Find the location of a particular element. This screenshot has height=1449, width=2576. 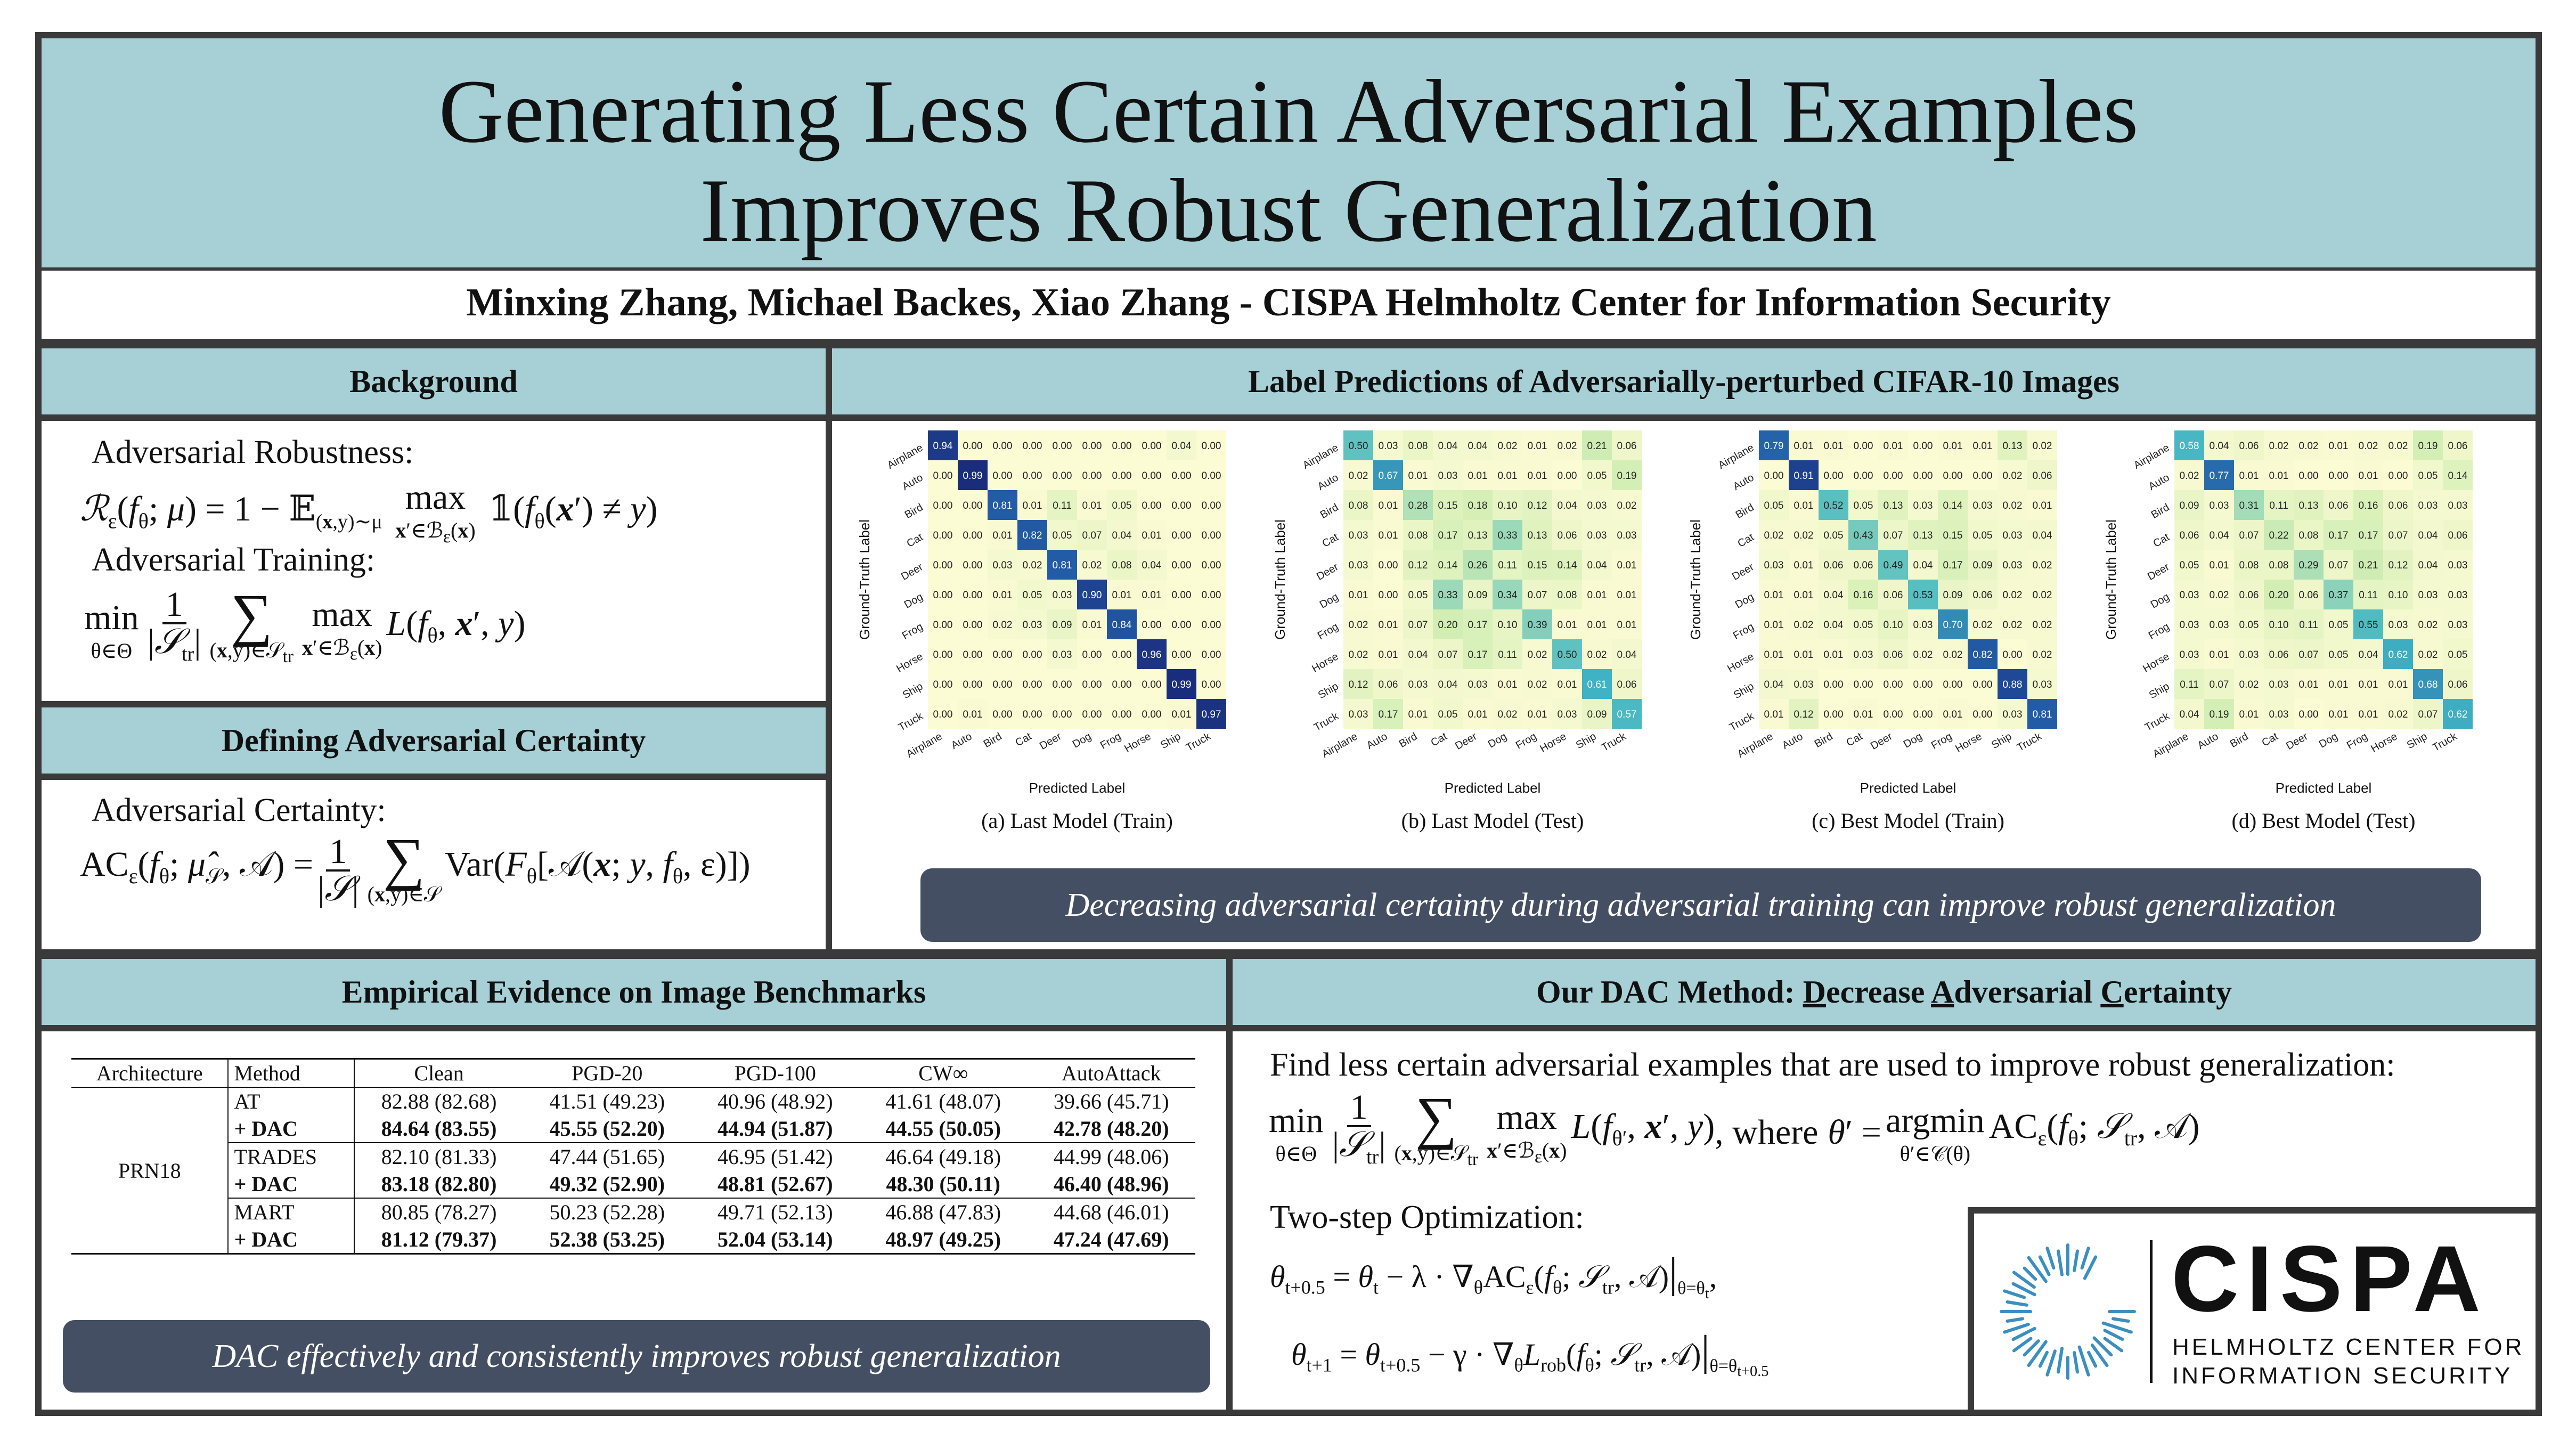

method-cell: TRADES is located at coordinates (291, 1156).